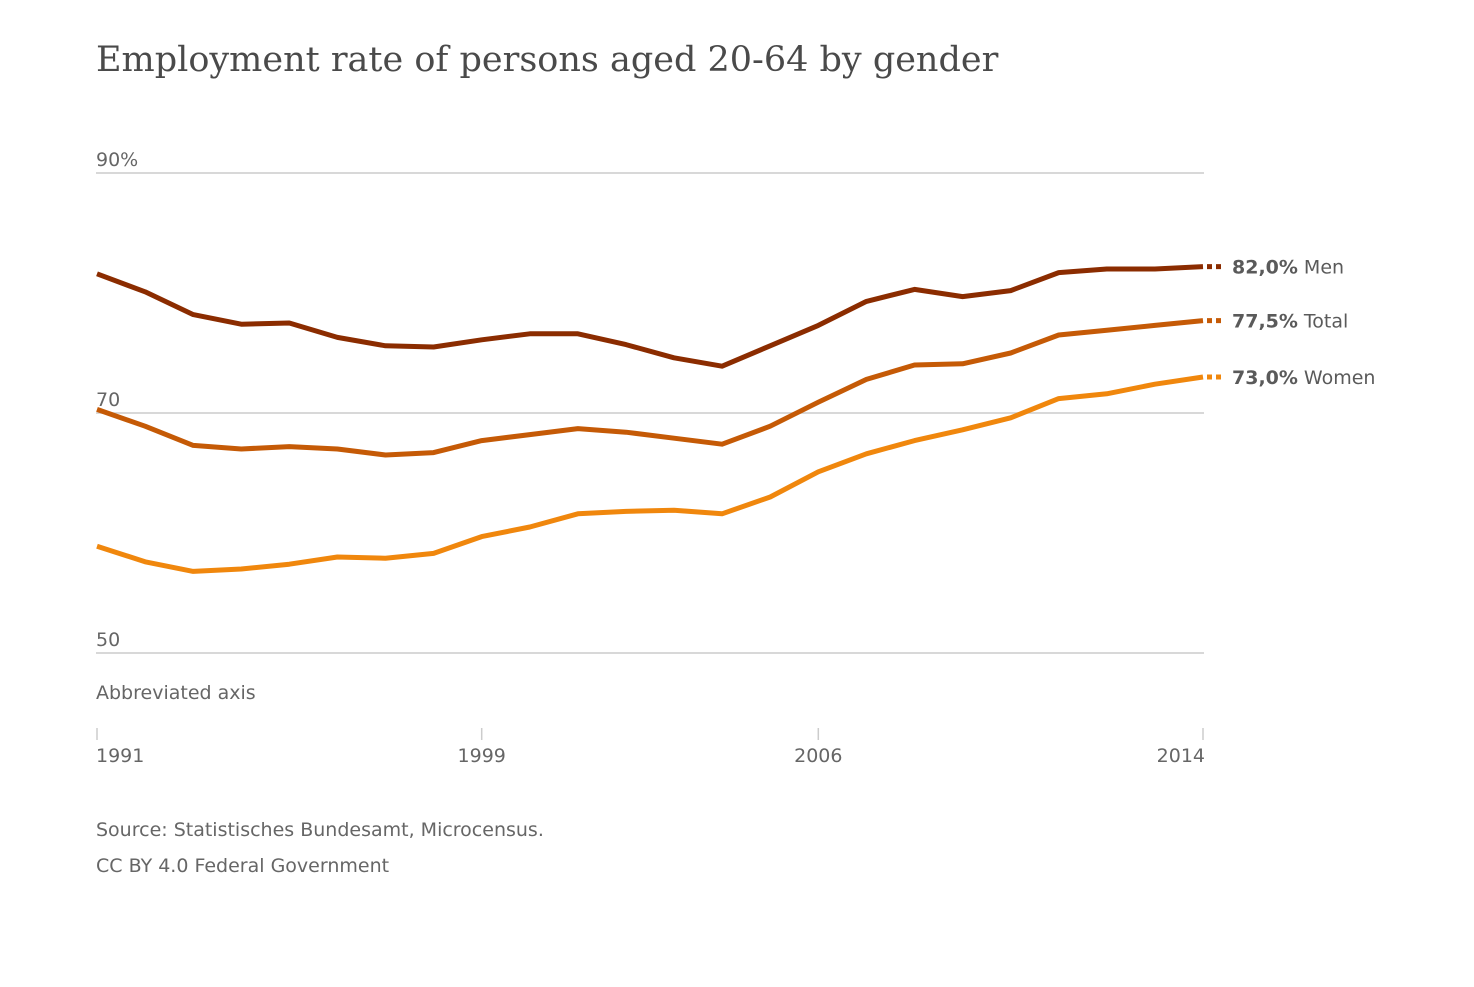  What do you see at coordinates (650, 747) in the screenshot?
I see `x-axis: 1991 1999 2006 2014` at bounding box center [650, 747].